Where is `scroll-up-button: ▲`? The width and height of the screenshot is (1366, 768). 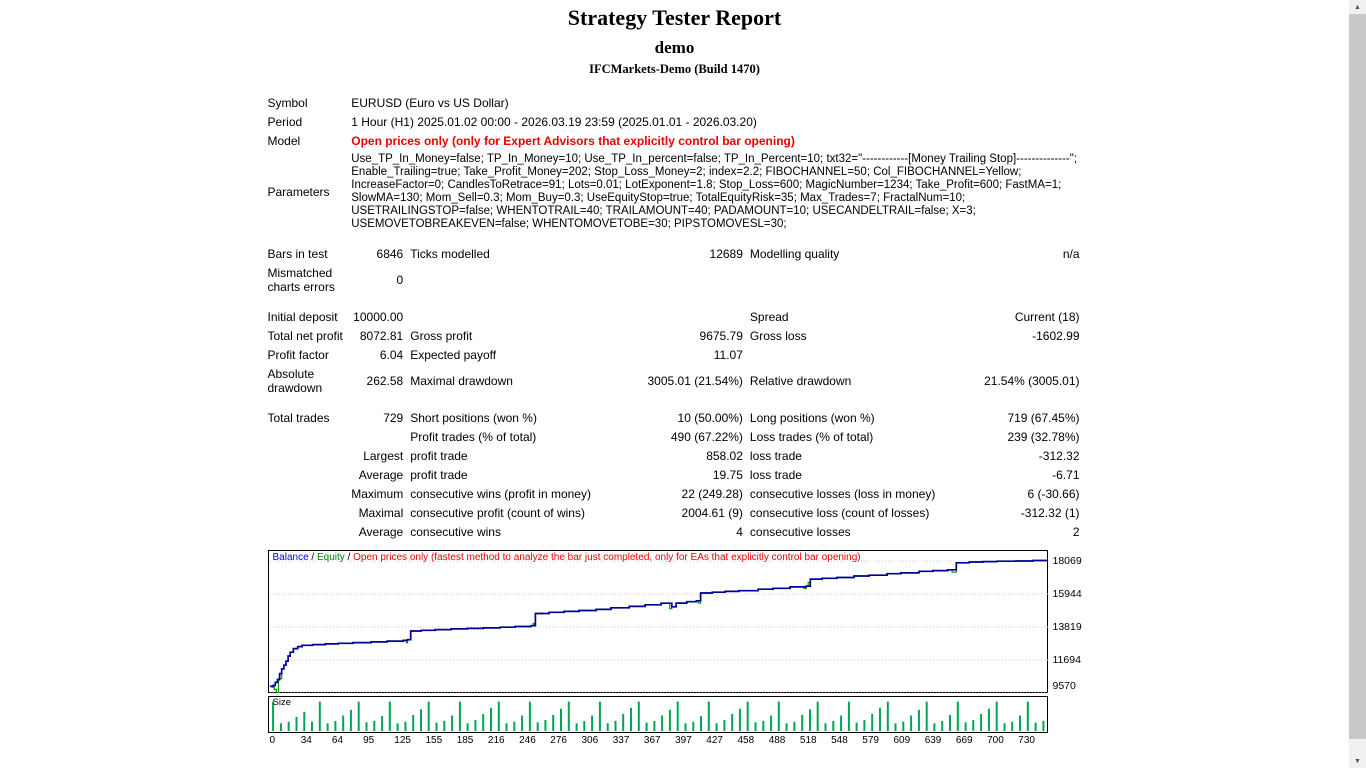 scroll-up-button: ▲ is located at coordinates (1357, 7).